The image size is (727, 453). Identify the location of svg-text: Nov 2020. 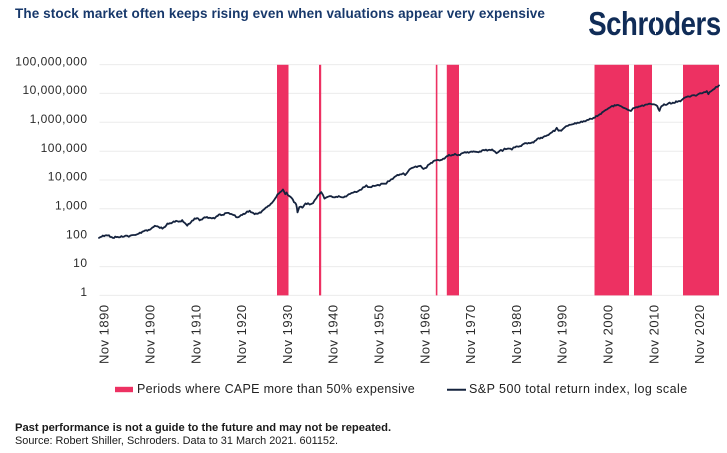
(699, 334).